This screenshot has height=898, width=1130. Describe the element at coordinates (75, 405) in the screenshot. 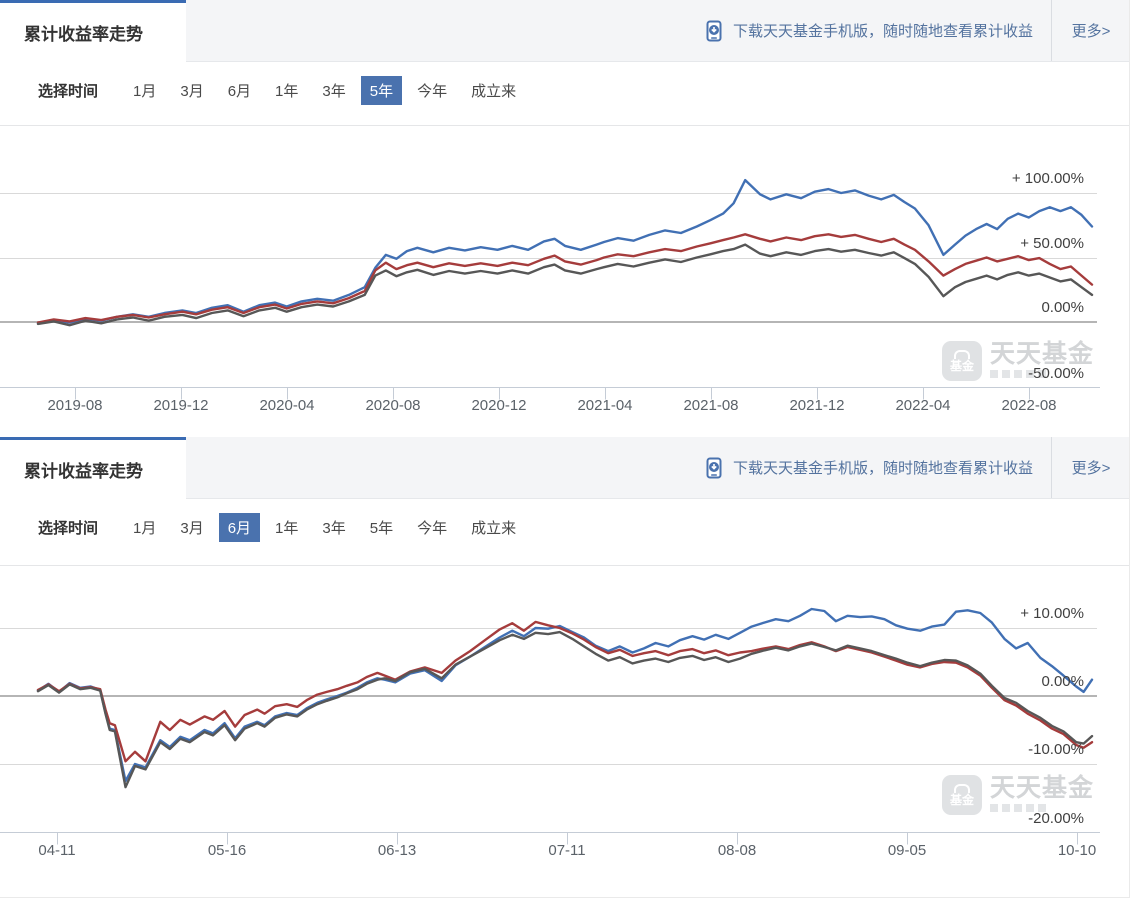

I see `x-axis-label: 2019-08` at that location.